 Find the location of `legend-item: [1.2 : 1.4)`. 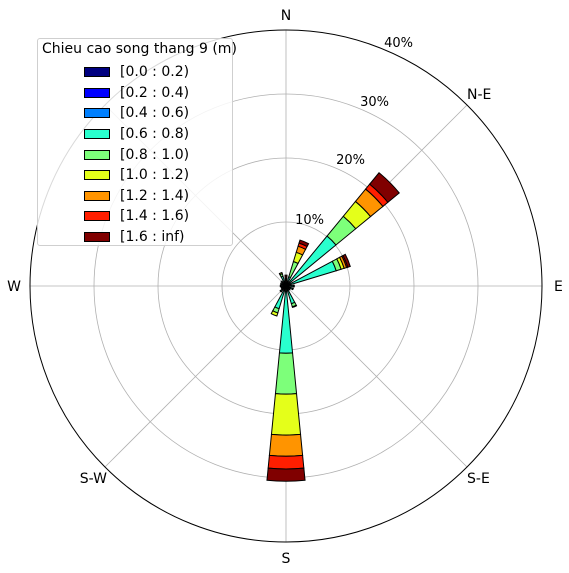

legend-item: [1.2 : 1.4) is located at coordinates (136, 196).